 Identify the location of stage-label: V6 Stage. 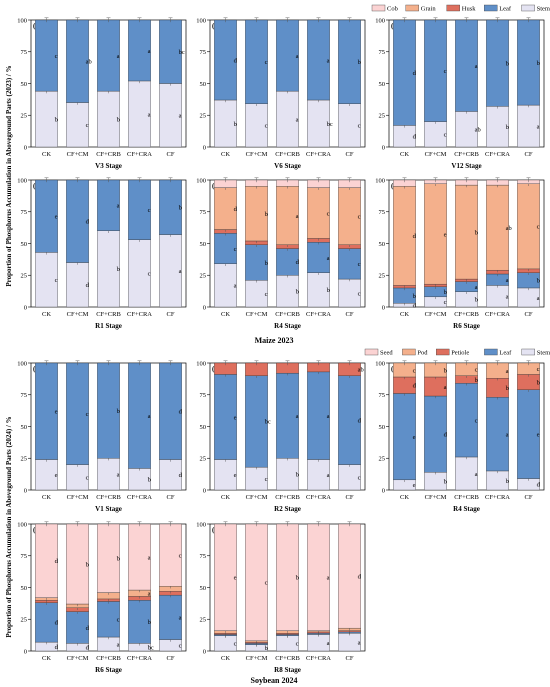
(287, 166).